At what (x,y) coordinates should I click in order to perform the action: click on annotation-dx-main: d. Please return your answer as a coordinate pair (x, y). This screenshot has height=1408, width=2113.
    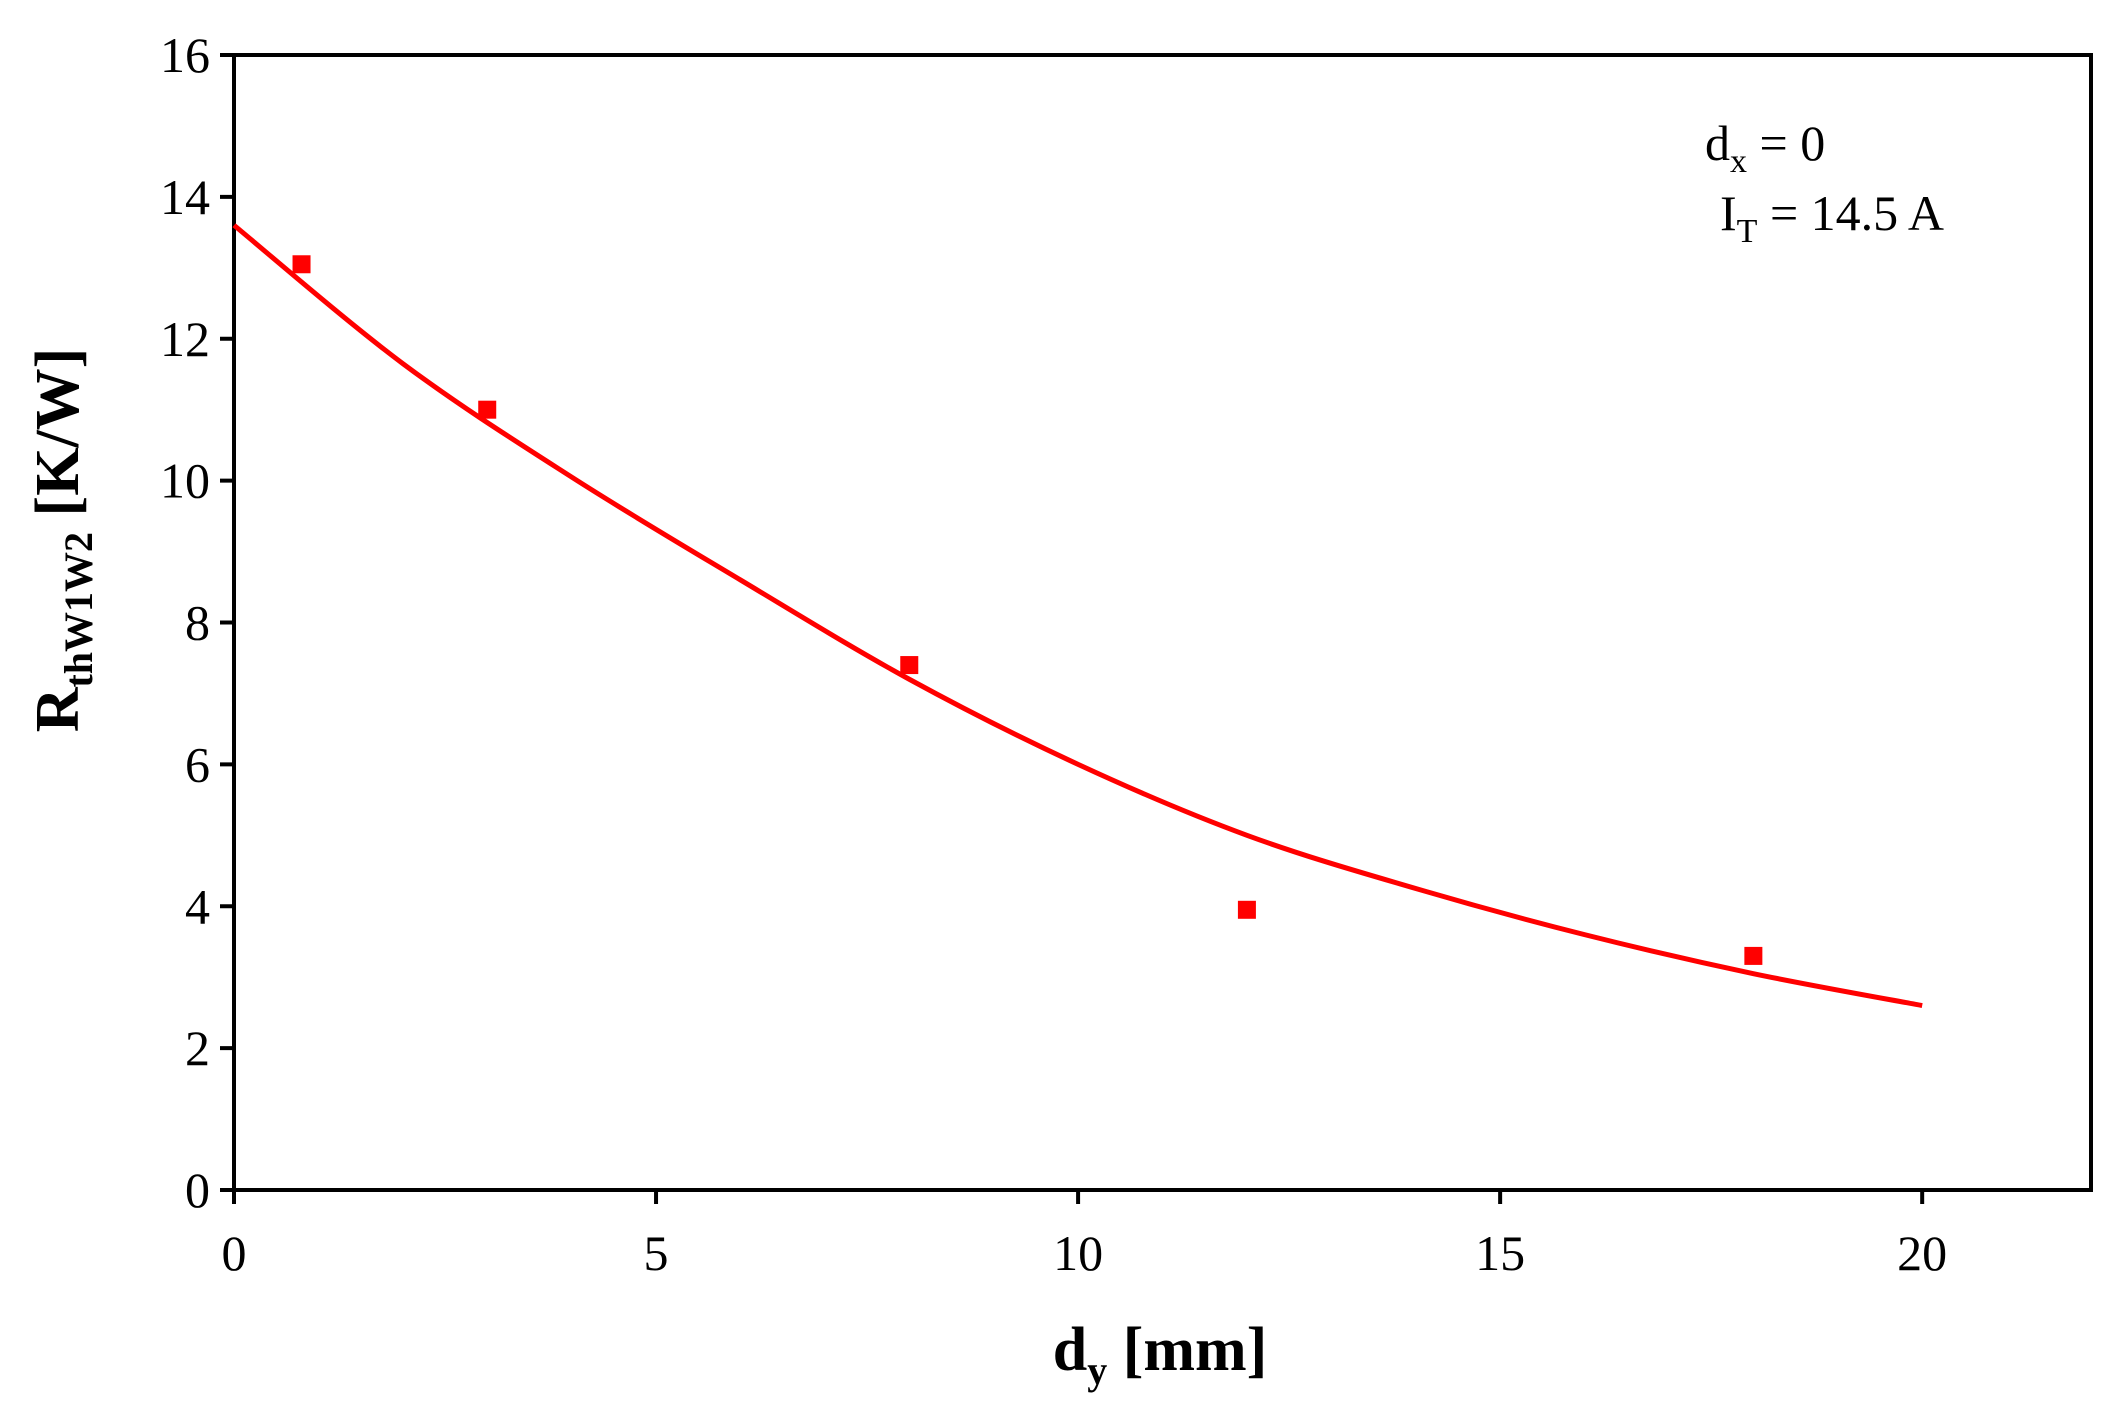
    Looking at the image, I should click on (1717, 143).